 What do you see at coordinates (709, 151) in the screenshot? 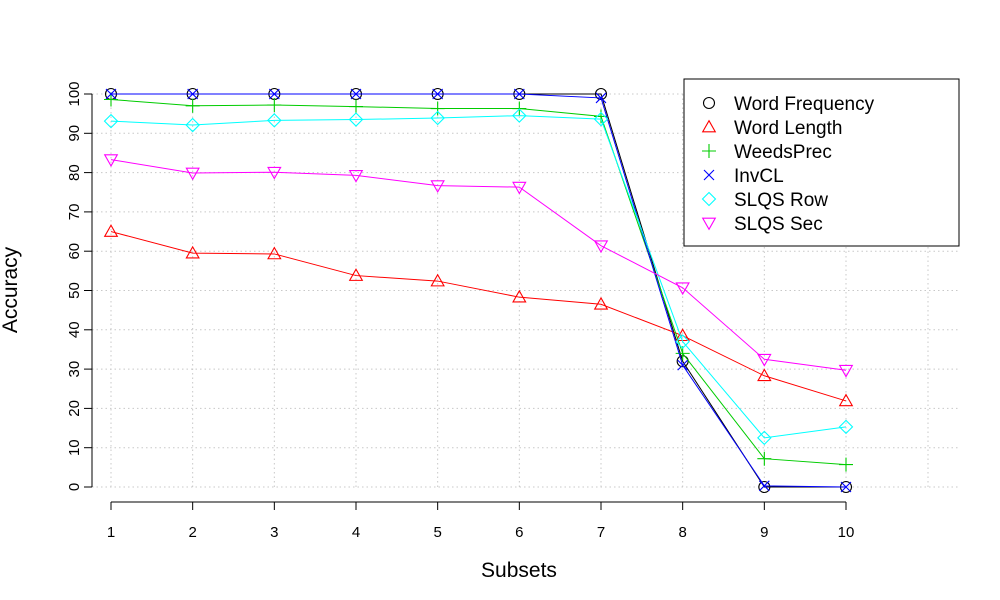
I see `legend-marker-weedsprec` at bounding box center [709, 151].